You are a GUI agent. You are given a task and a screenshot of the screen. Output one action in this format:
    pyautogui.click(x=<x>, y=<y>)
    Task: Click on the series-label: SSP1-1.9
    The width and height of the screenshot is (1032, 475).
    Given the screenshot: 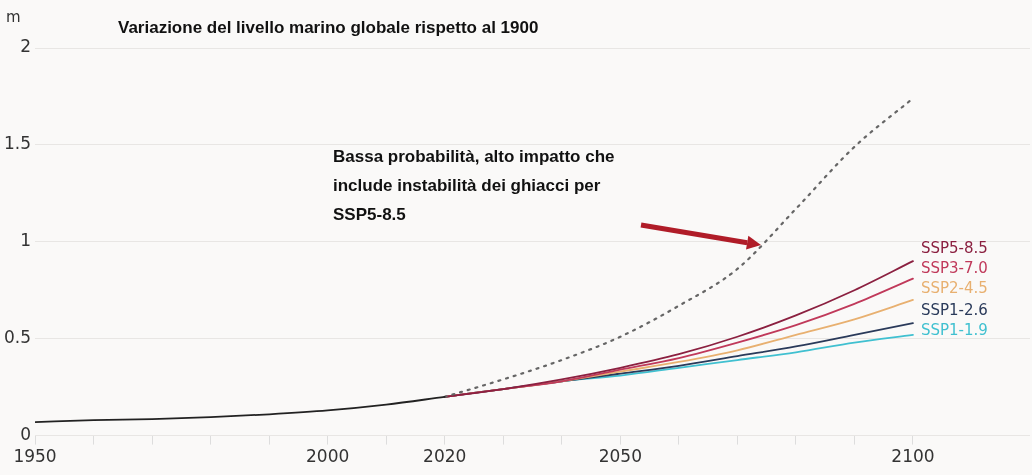 What is the action you would take?
    pyautogui.click(x=954, y=330)
    